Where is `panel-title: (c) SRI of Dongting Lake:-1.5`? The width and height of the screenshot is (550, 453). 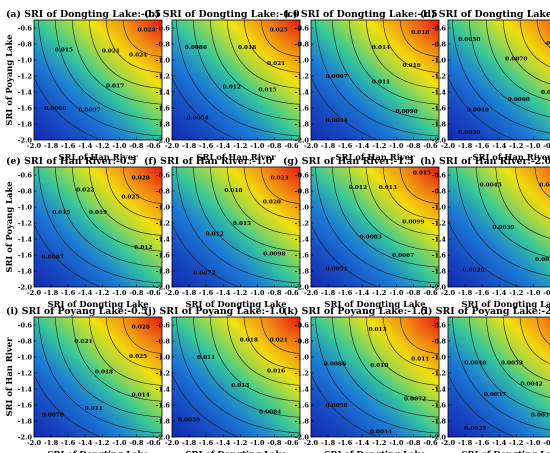 panel-title: (c) SRI of Dongting Lake:-1.5 is located at coordinates (360, 14).